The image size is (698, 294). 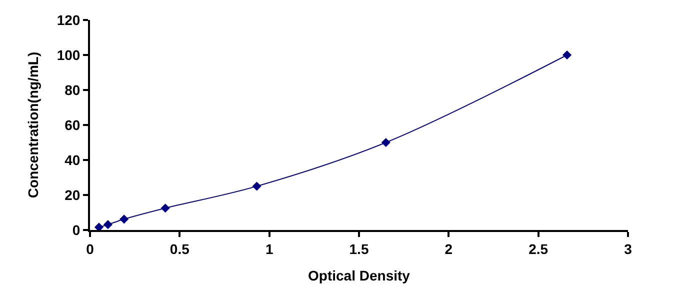 I want to click on x-tick-label: 0, so click(x=90, y=248).